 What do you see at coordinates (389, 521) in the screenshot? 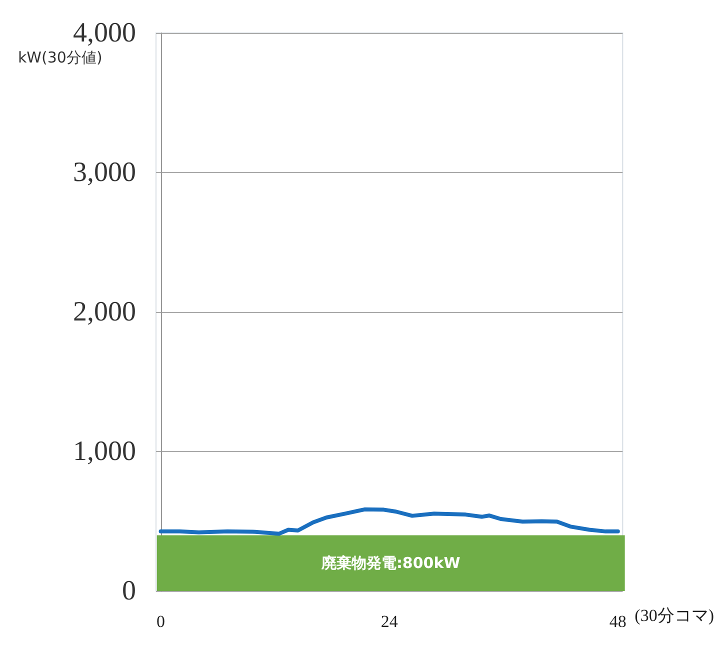
I see `line-series` at bounding box center [389, 521].